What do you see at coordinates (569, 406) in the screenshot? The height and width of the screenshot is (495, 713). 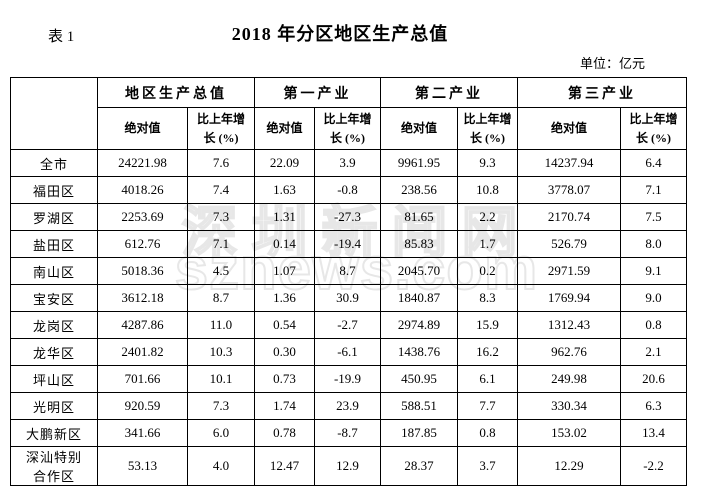 I see `value-cell: 330.34` at bounding box center [569, 406].